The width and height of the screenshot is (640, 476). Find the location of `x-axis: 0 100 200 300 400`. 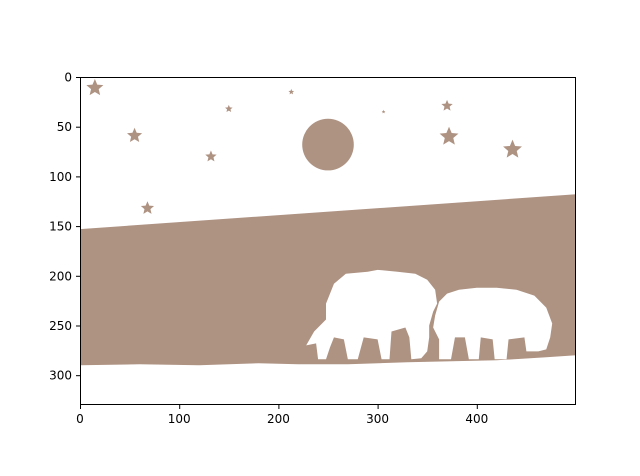

x-axis: 0 100 200 300 400 is located at coordinates (282, 415).